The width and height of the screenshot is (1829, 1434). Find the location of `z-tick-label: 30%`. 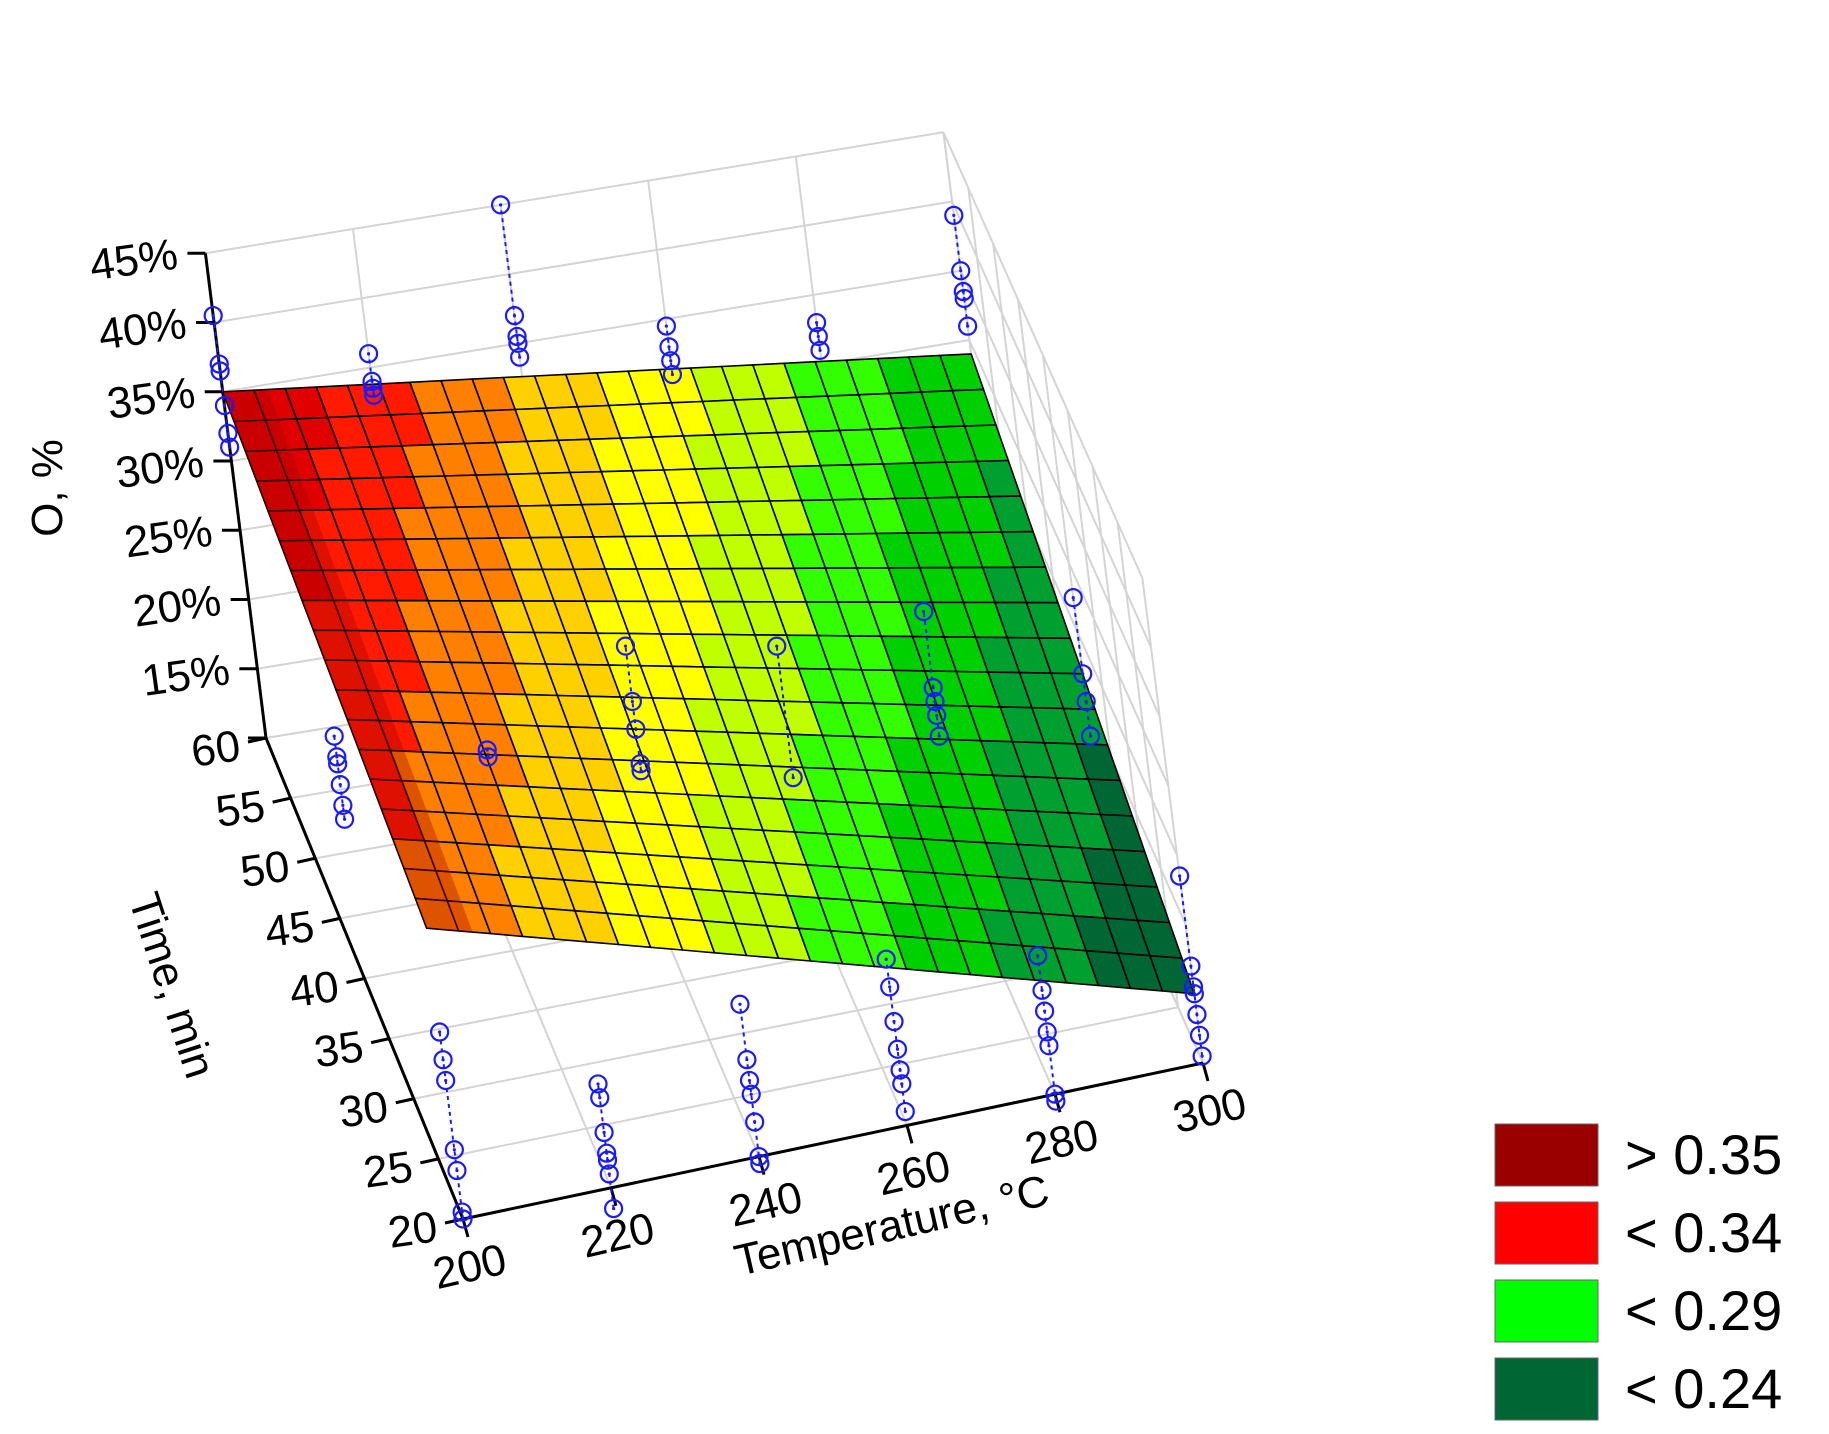

z-tick-label: 30% is located at coordinates (160, 467).